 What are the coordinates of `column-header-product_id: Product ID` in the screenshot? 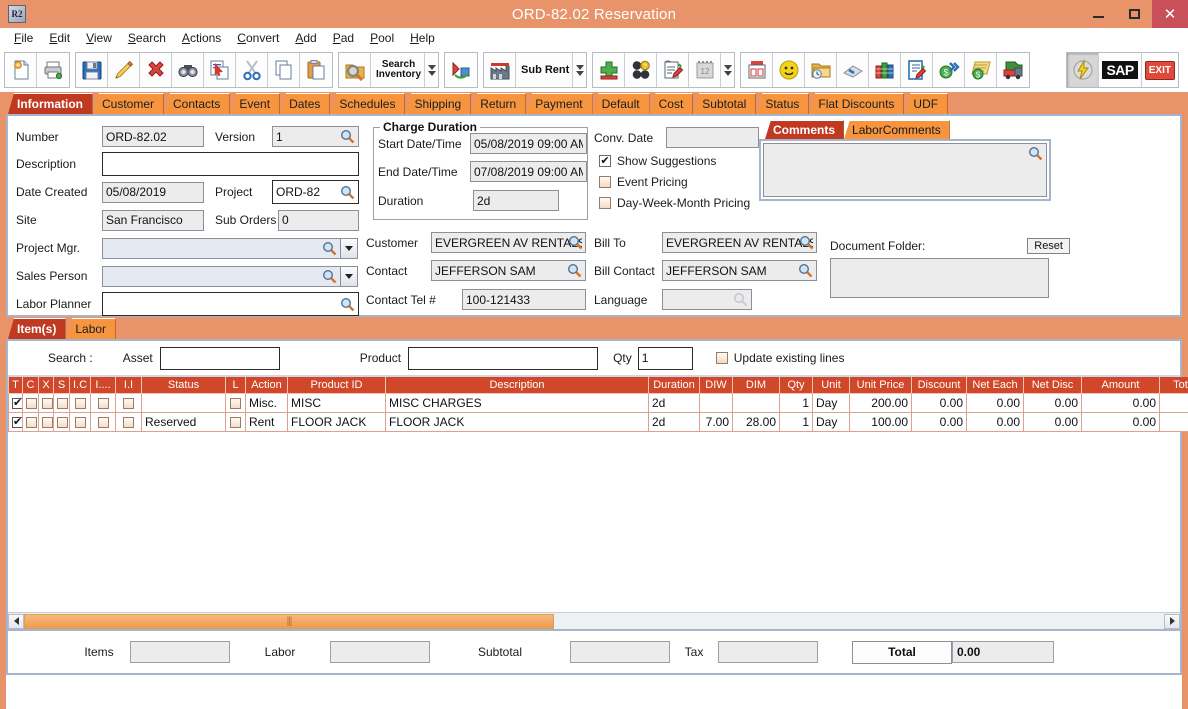 It's located at (336, 385).